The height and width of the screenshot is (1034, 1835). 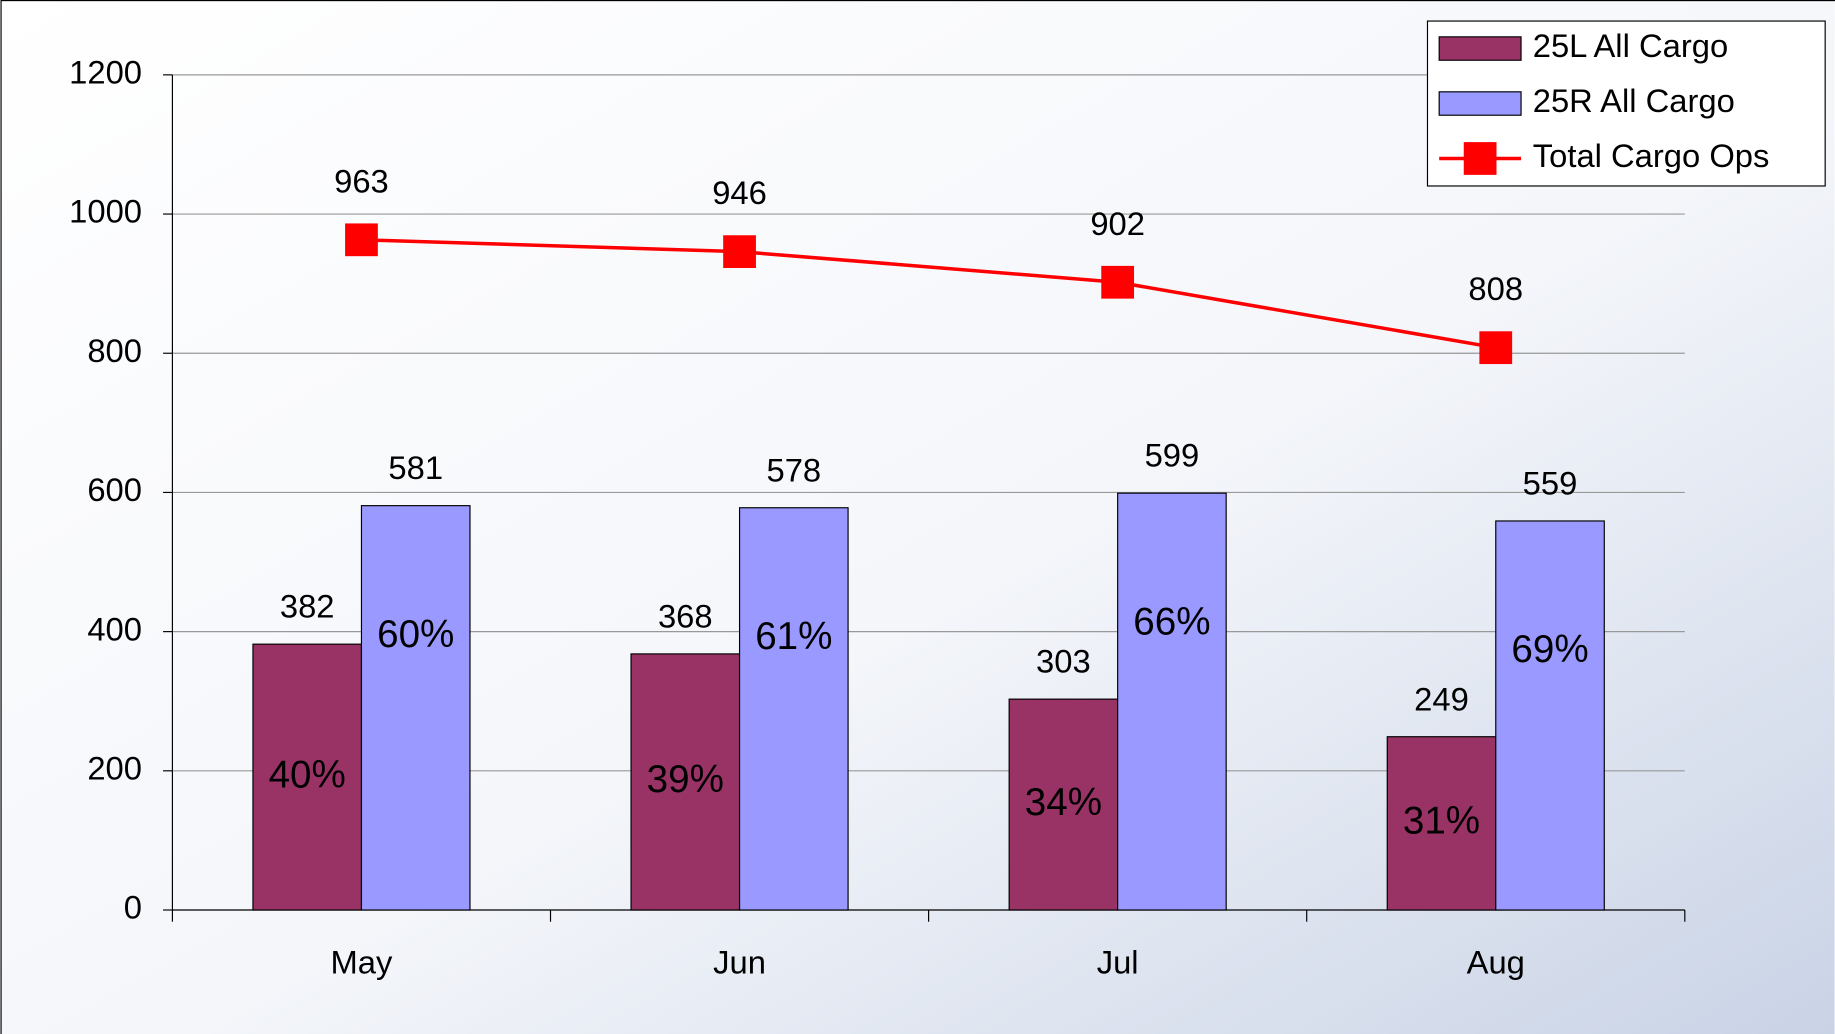 I want to click on y-tick-label: 800, so click(x=114, y=350).